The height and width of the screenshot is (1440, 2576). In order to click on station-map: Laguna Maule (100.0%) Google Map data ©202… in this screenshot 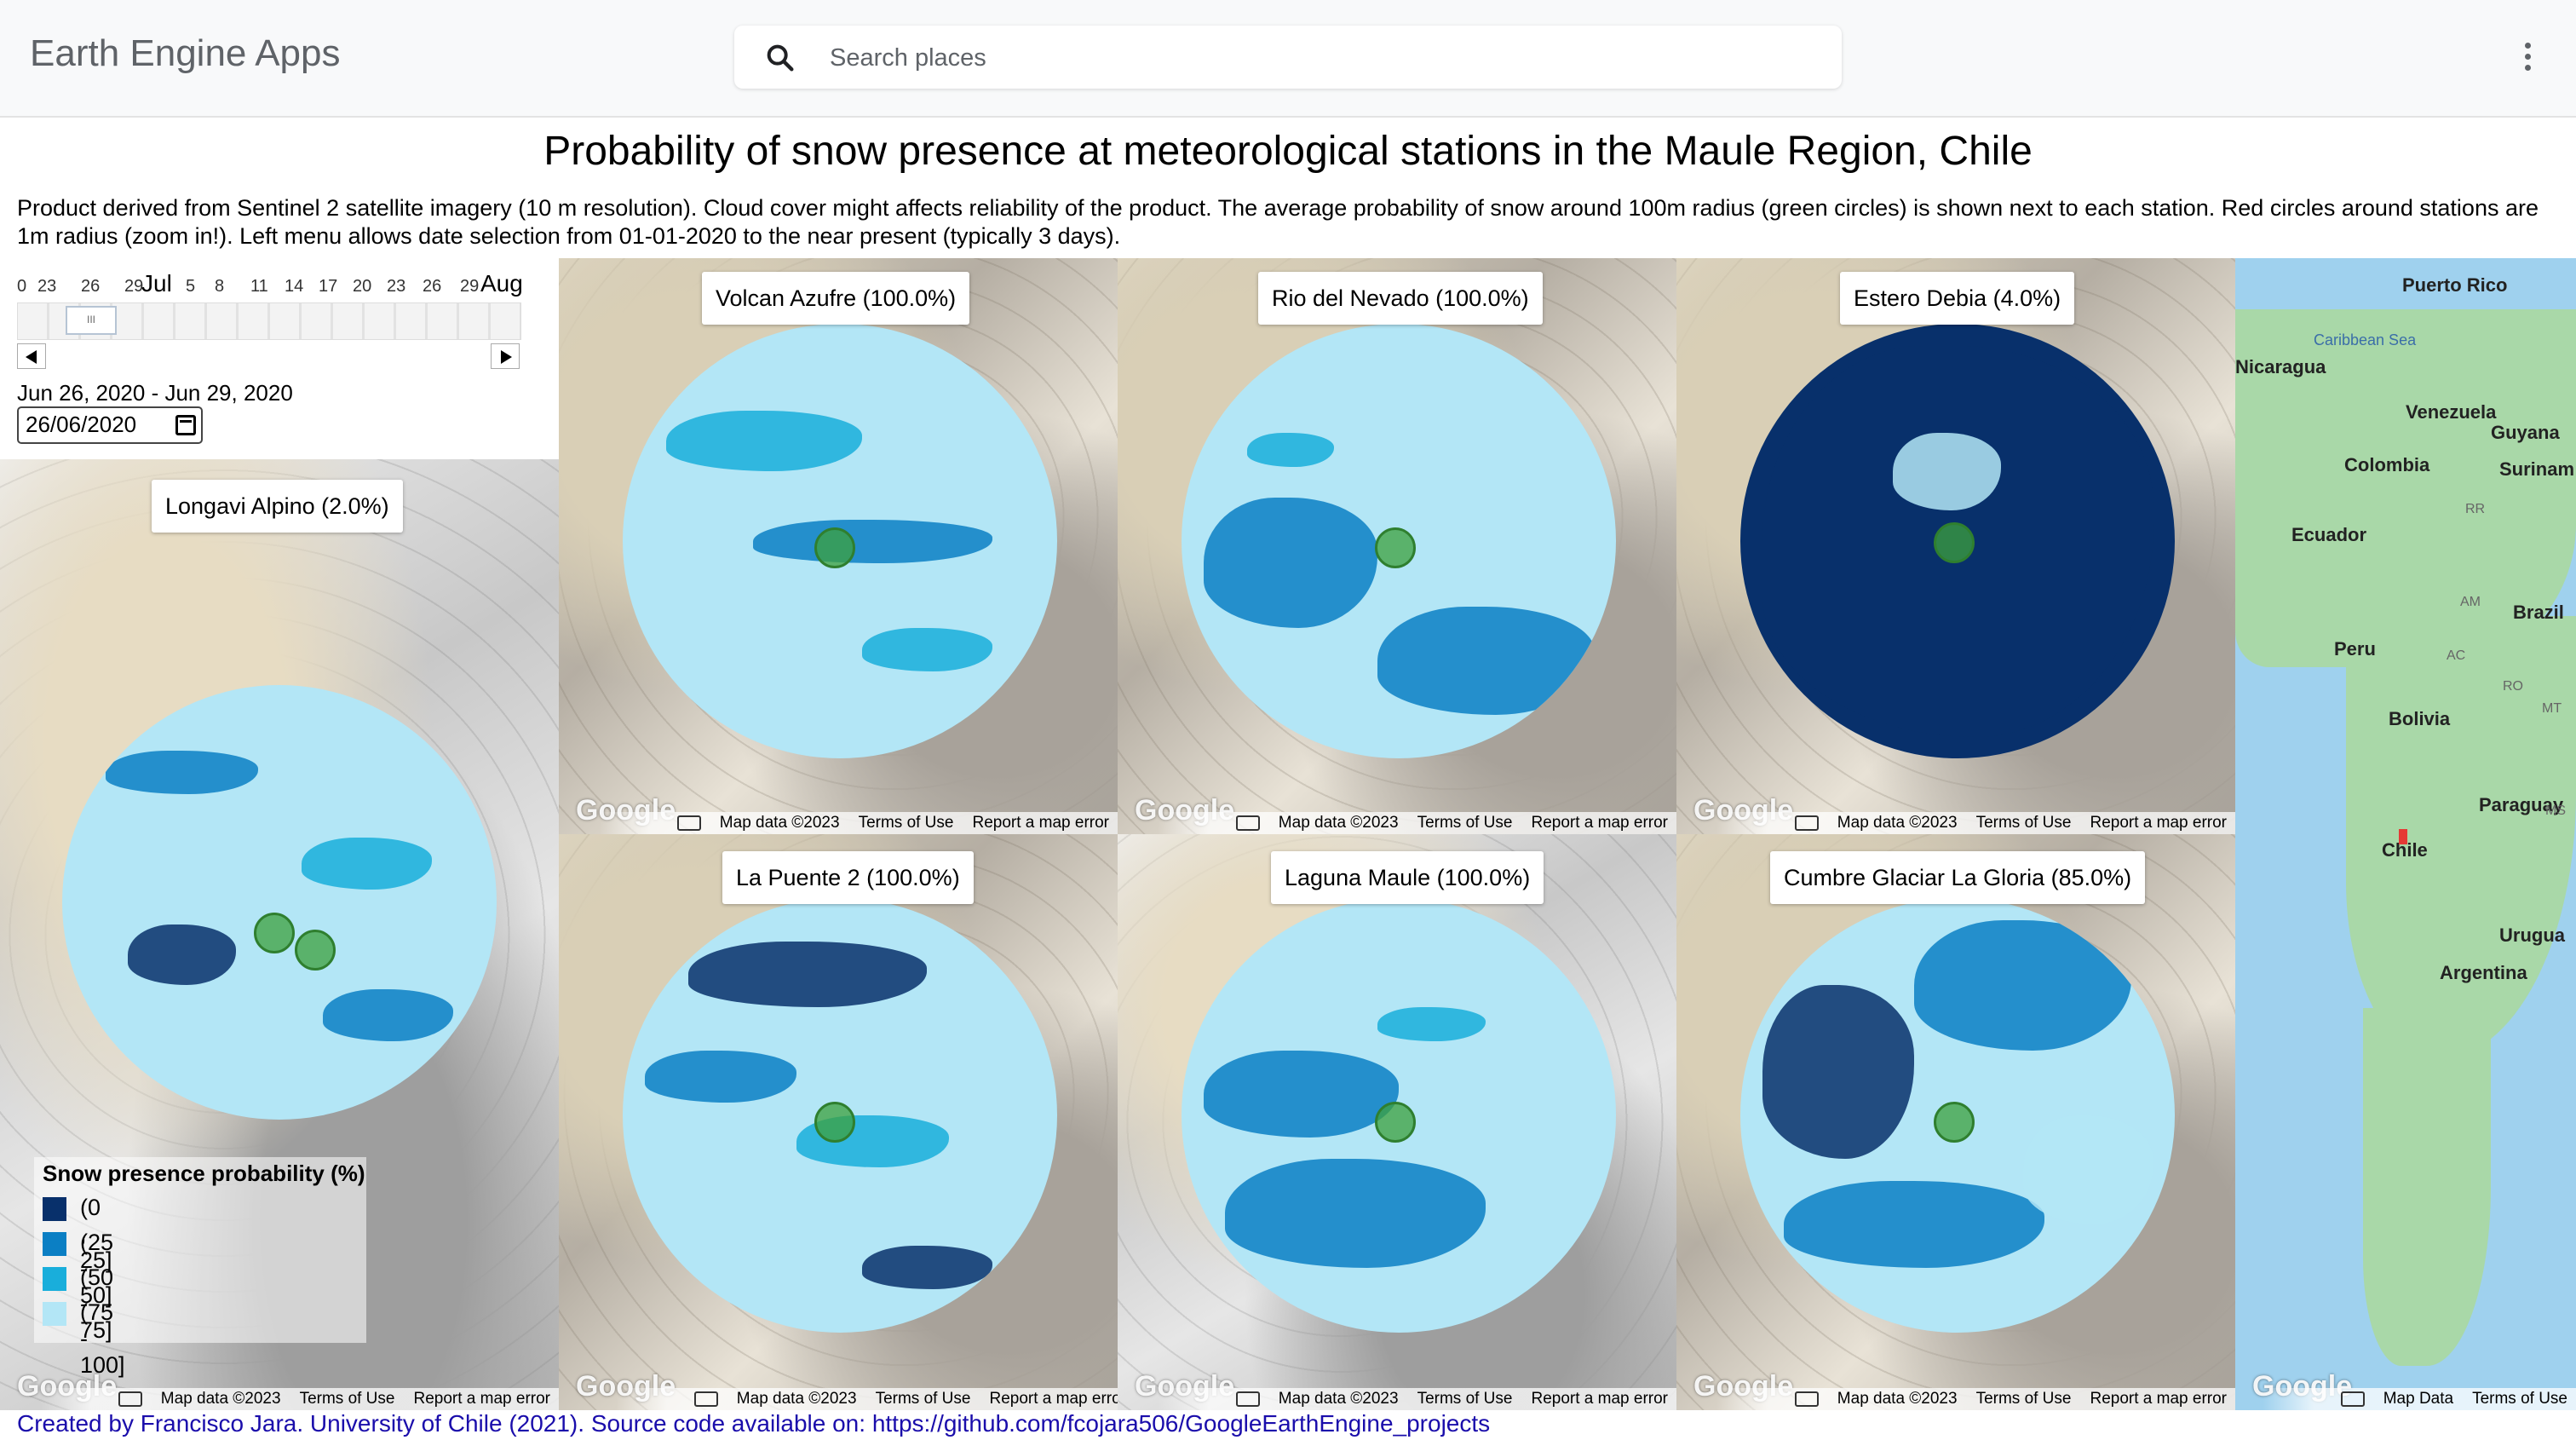, I will do `click(1397, 1122)`.